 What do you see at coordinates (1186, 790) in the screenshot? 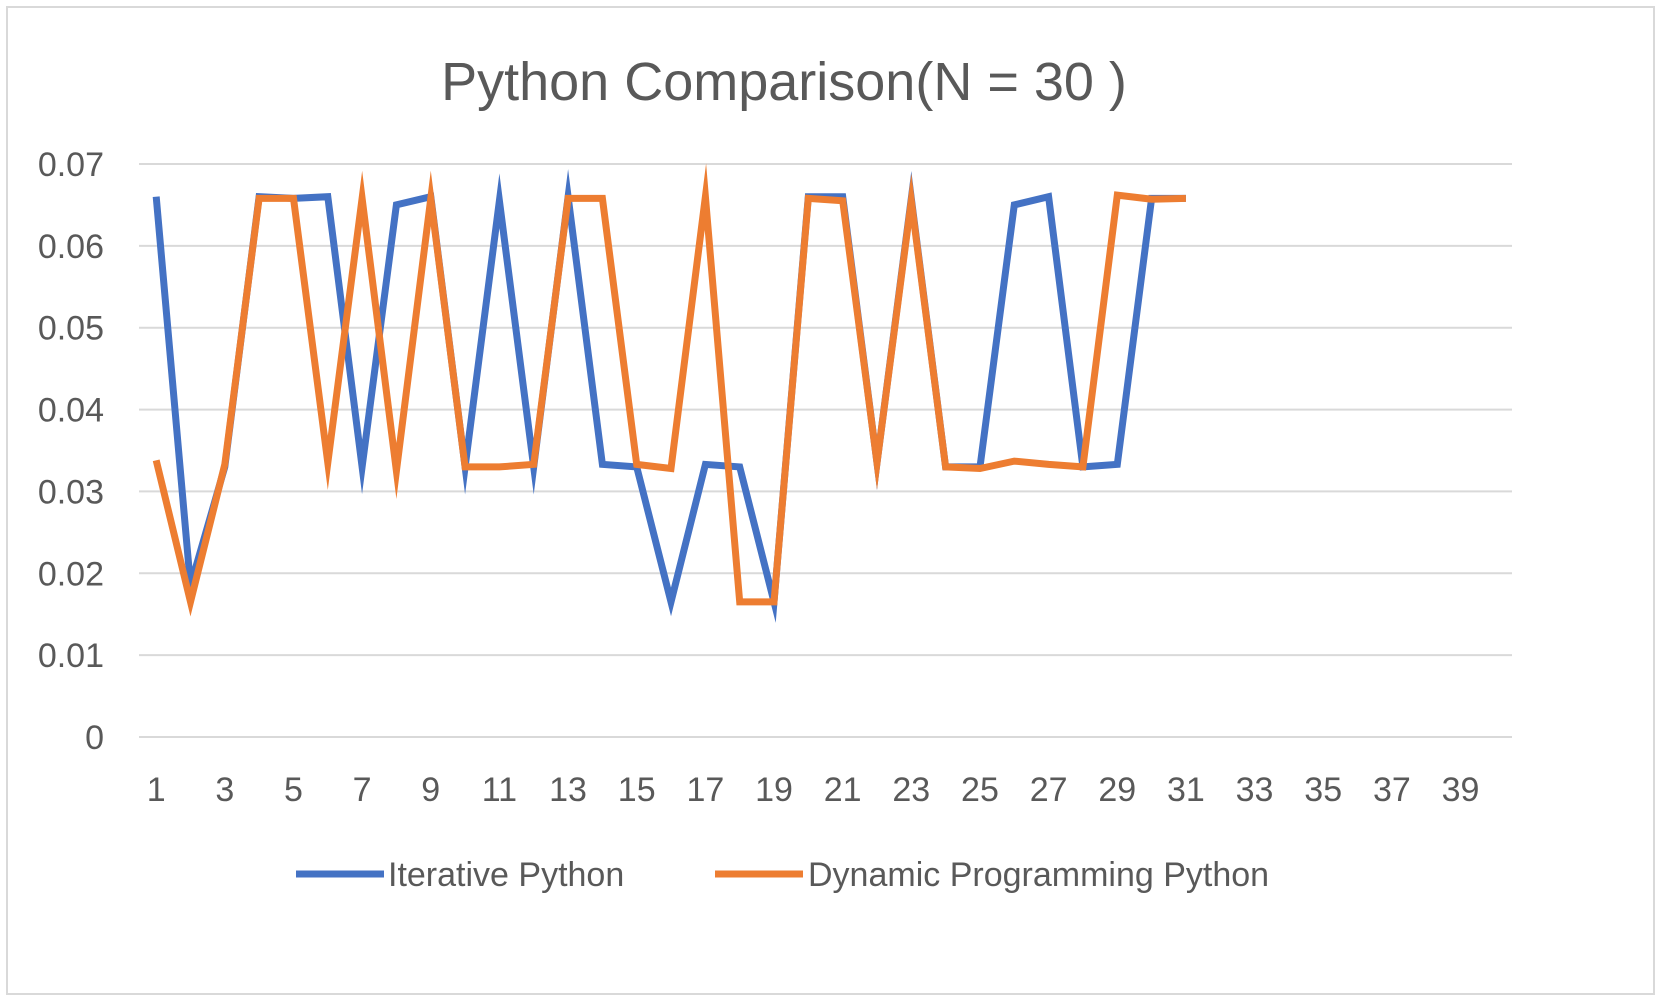
I see `x-tick-label: 31` at bounding box center [1186, 790].